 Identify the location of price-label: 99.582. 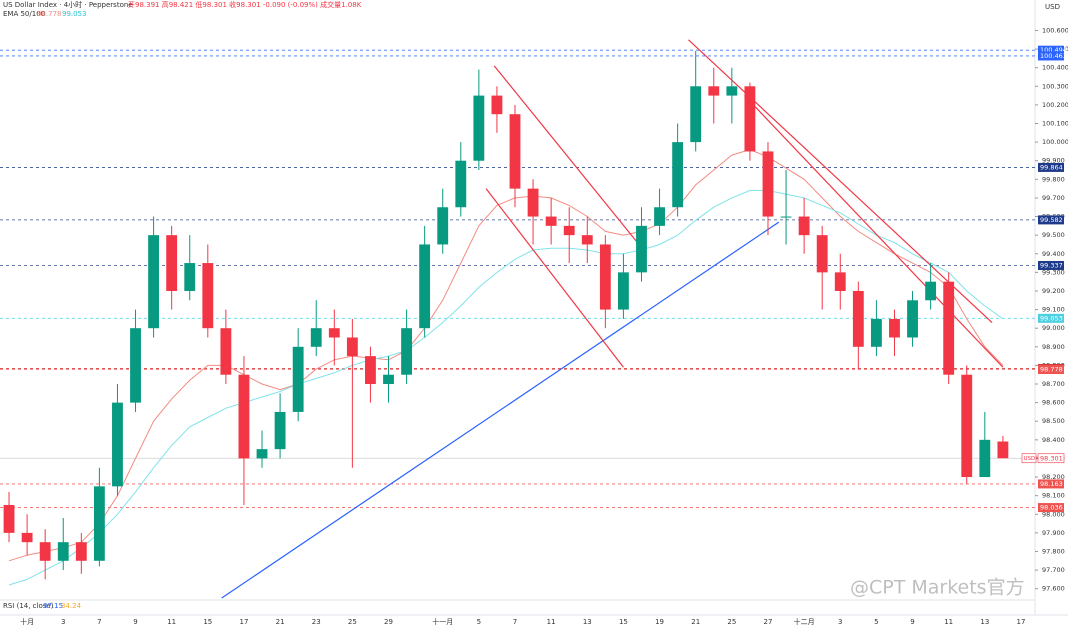
(1051, 220).